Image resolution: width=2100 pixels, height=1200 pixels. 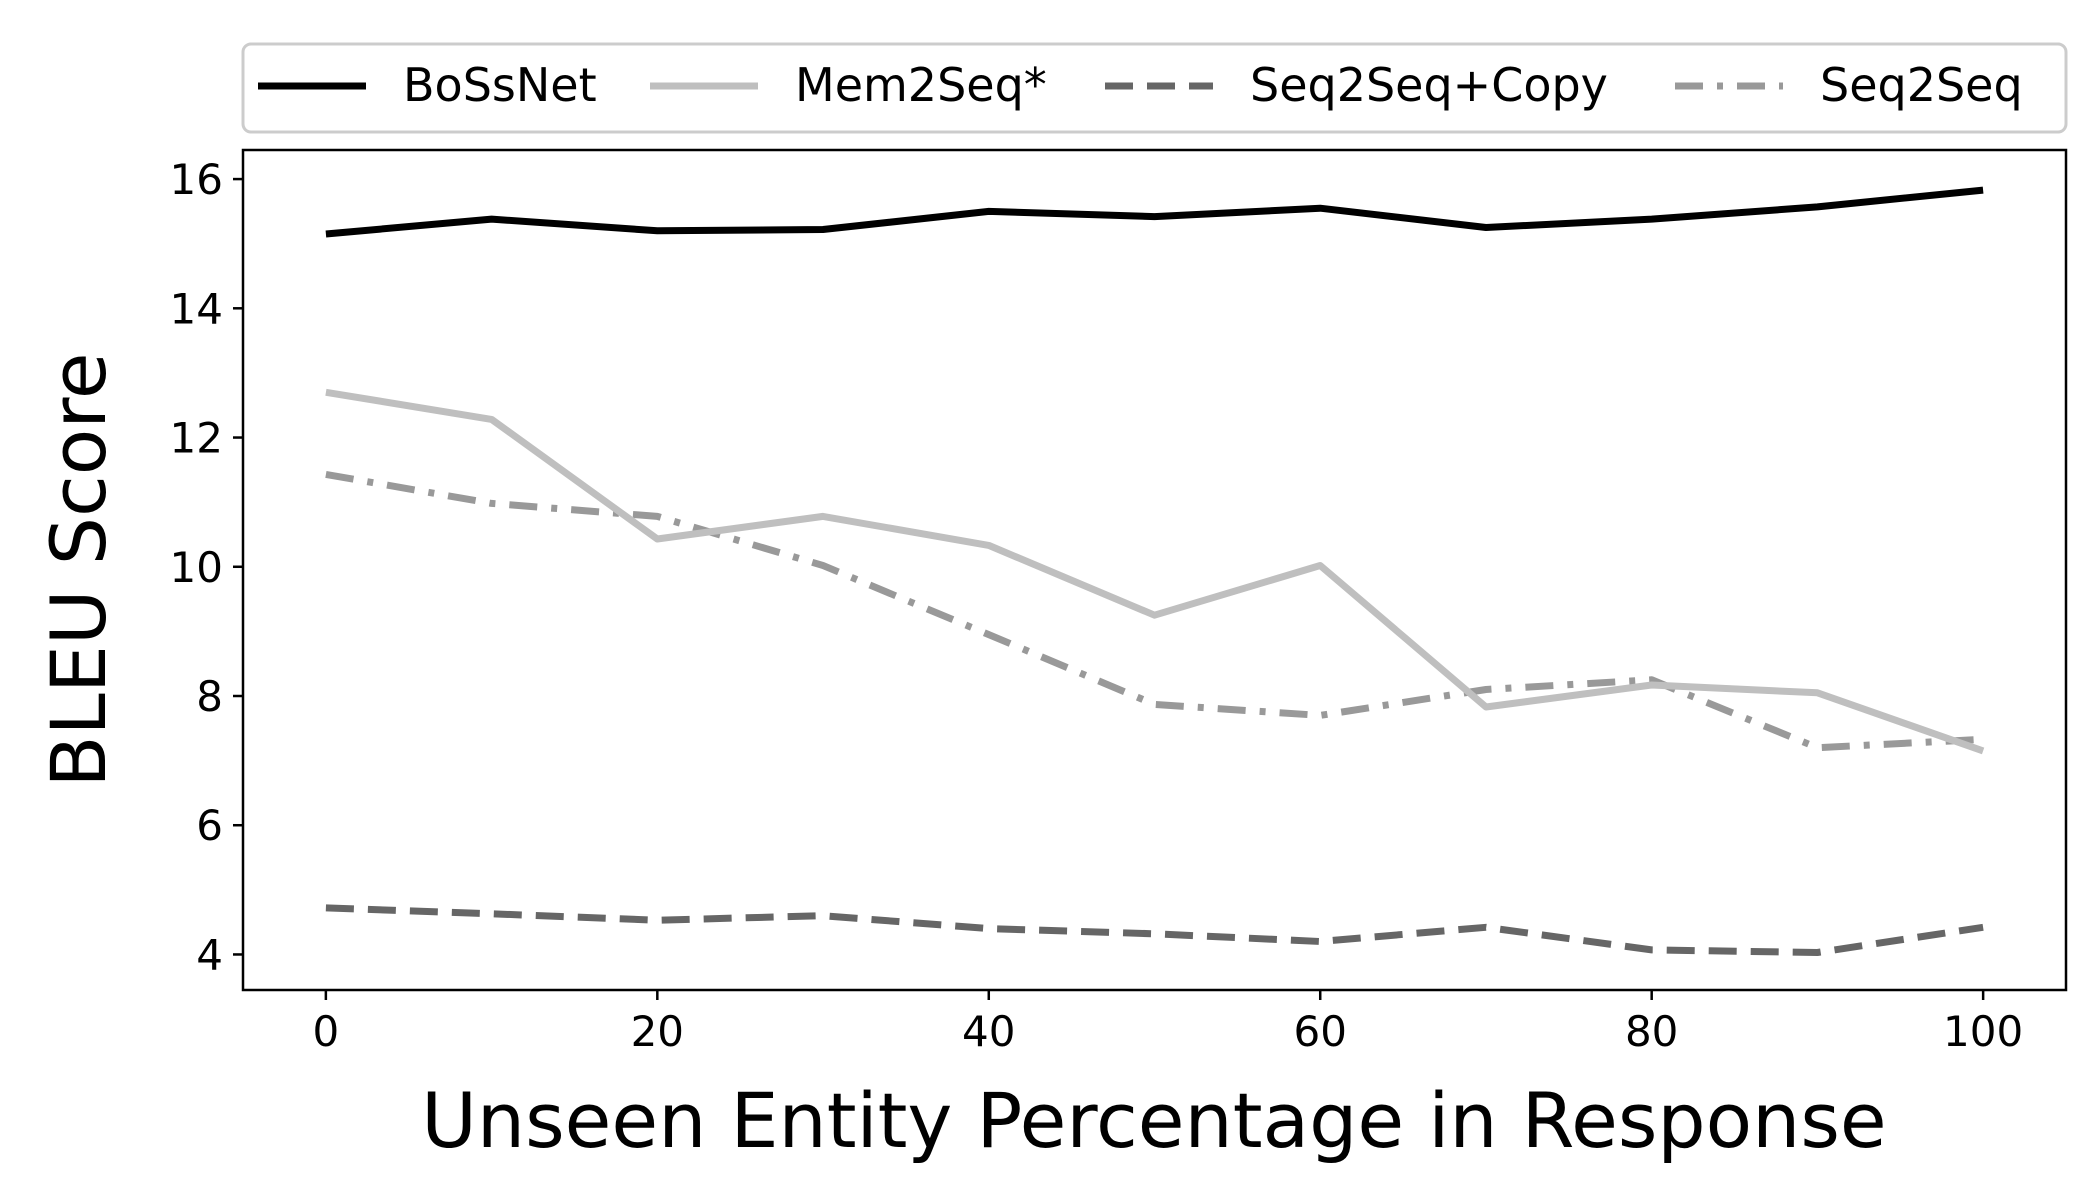 I want to click on x-tick-label: 100, so click(x=1983, y=1031).